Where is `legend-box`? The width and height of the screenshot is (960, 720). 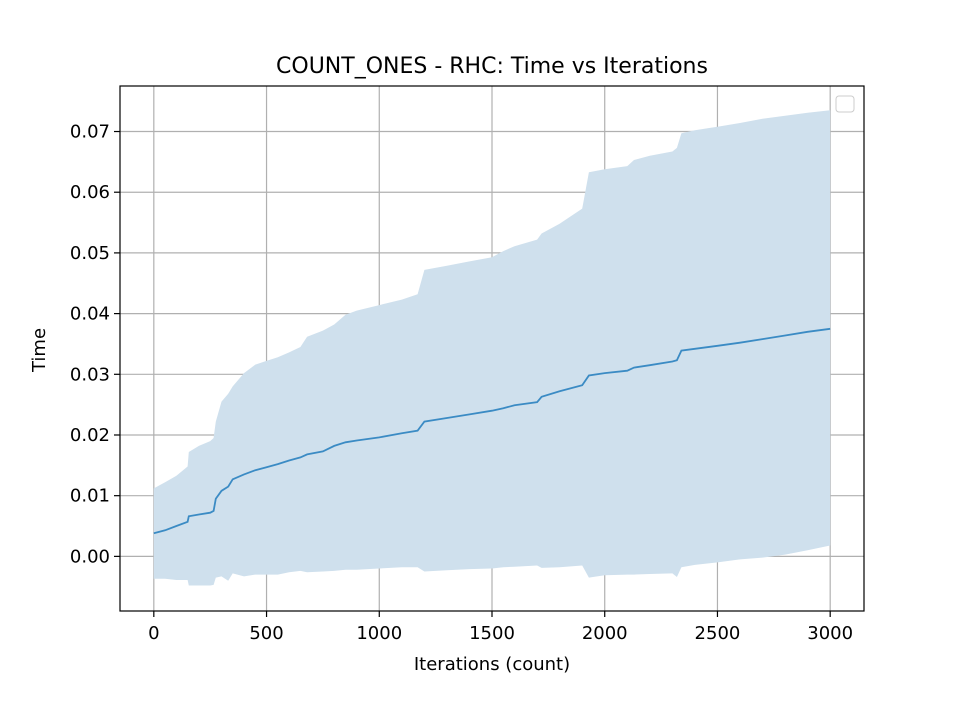 legend-box is located at coordinates (845, 104).